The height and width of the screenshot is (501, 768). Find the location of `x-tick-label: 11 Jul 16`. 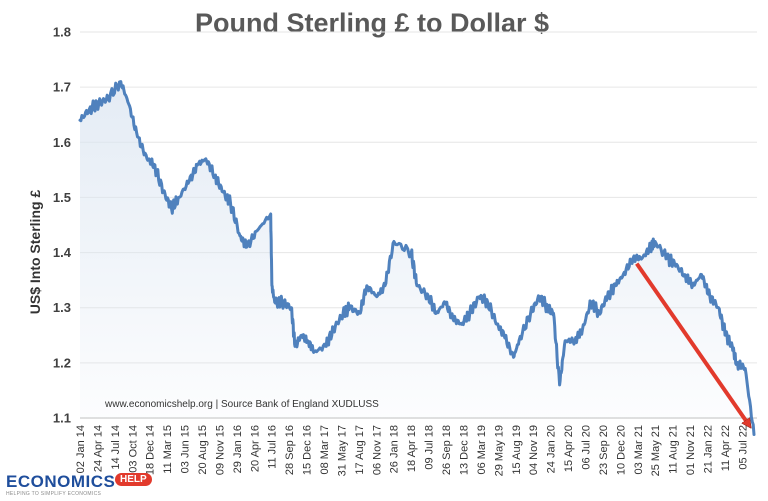

x-tick-label: 11 Jul 16 is located at coordinates (273, 447).